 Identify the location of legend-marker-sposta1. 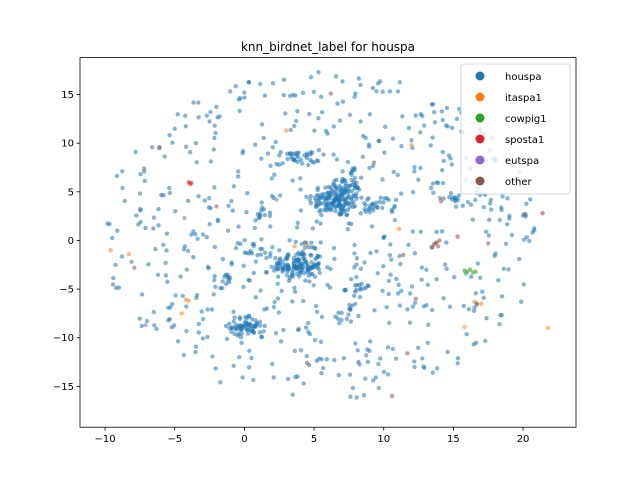
(480, 139).